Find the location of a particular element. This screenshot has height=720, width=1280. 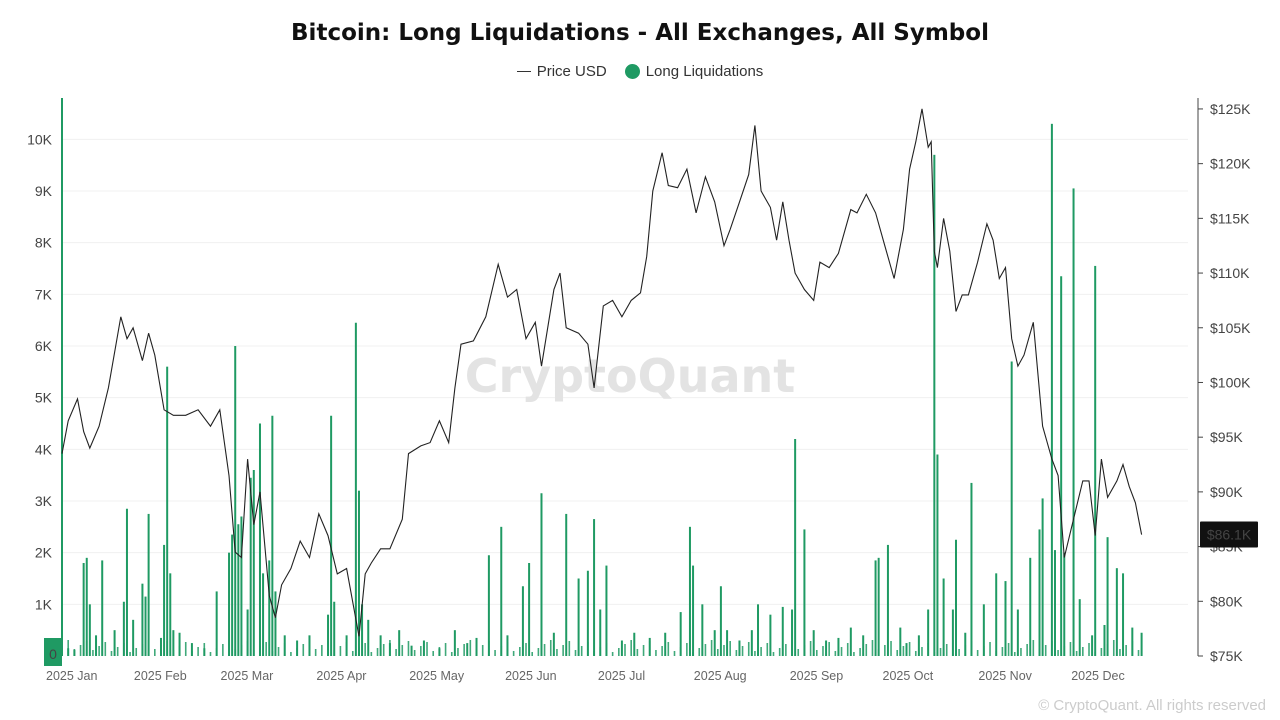

x-tick-label: 2025 Sep is located at coordinates (817, 676).